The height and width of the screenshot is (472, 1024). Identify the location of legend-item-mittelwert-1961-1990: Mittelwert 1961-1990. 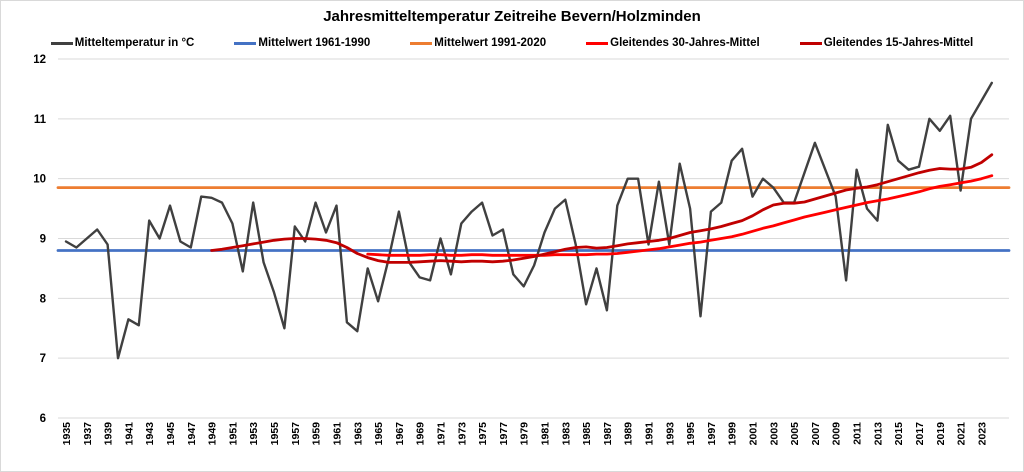
(302, 43).